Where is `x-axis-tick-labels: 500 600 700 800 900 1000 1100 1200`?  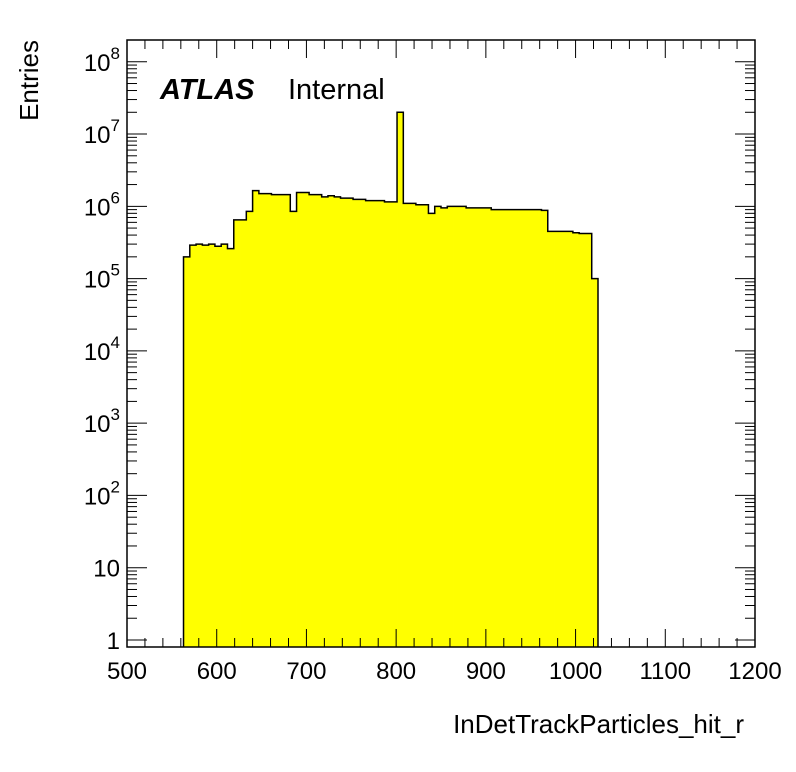 x-axis-tick-labels: 500 600 700 800 900 1000 1100 1200 is located at coordinates (444, 671).